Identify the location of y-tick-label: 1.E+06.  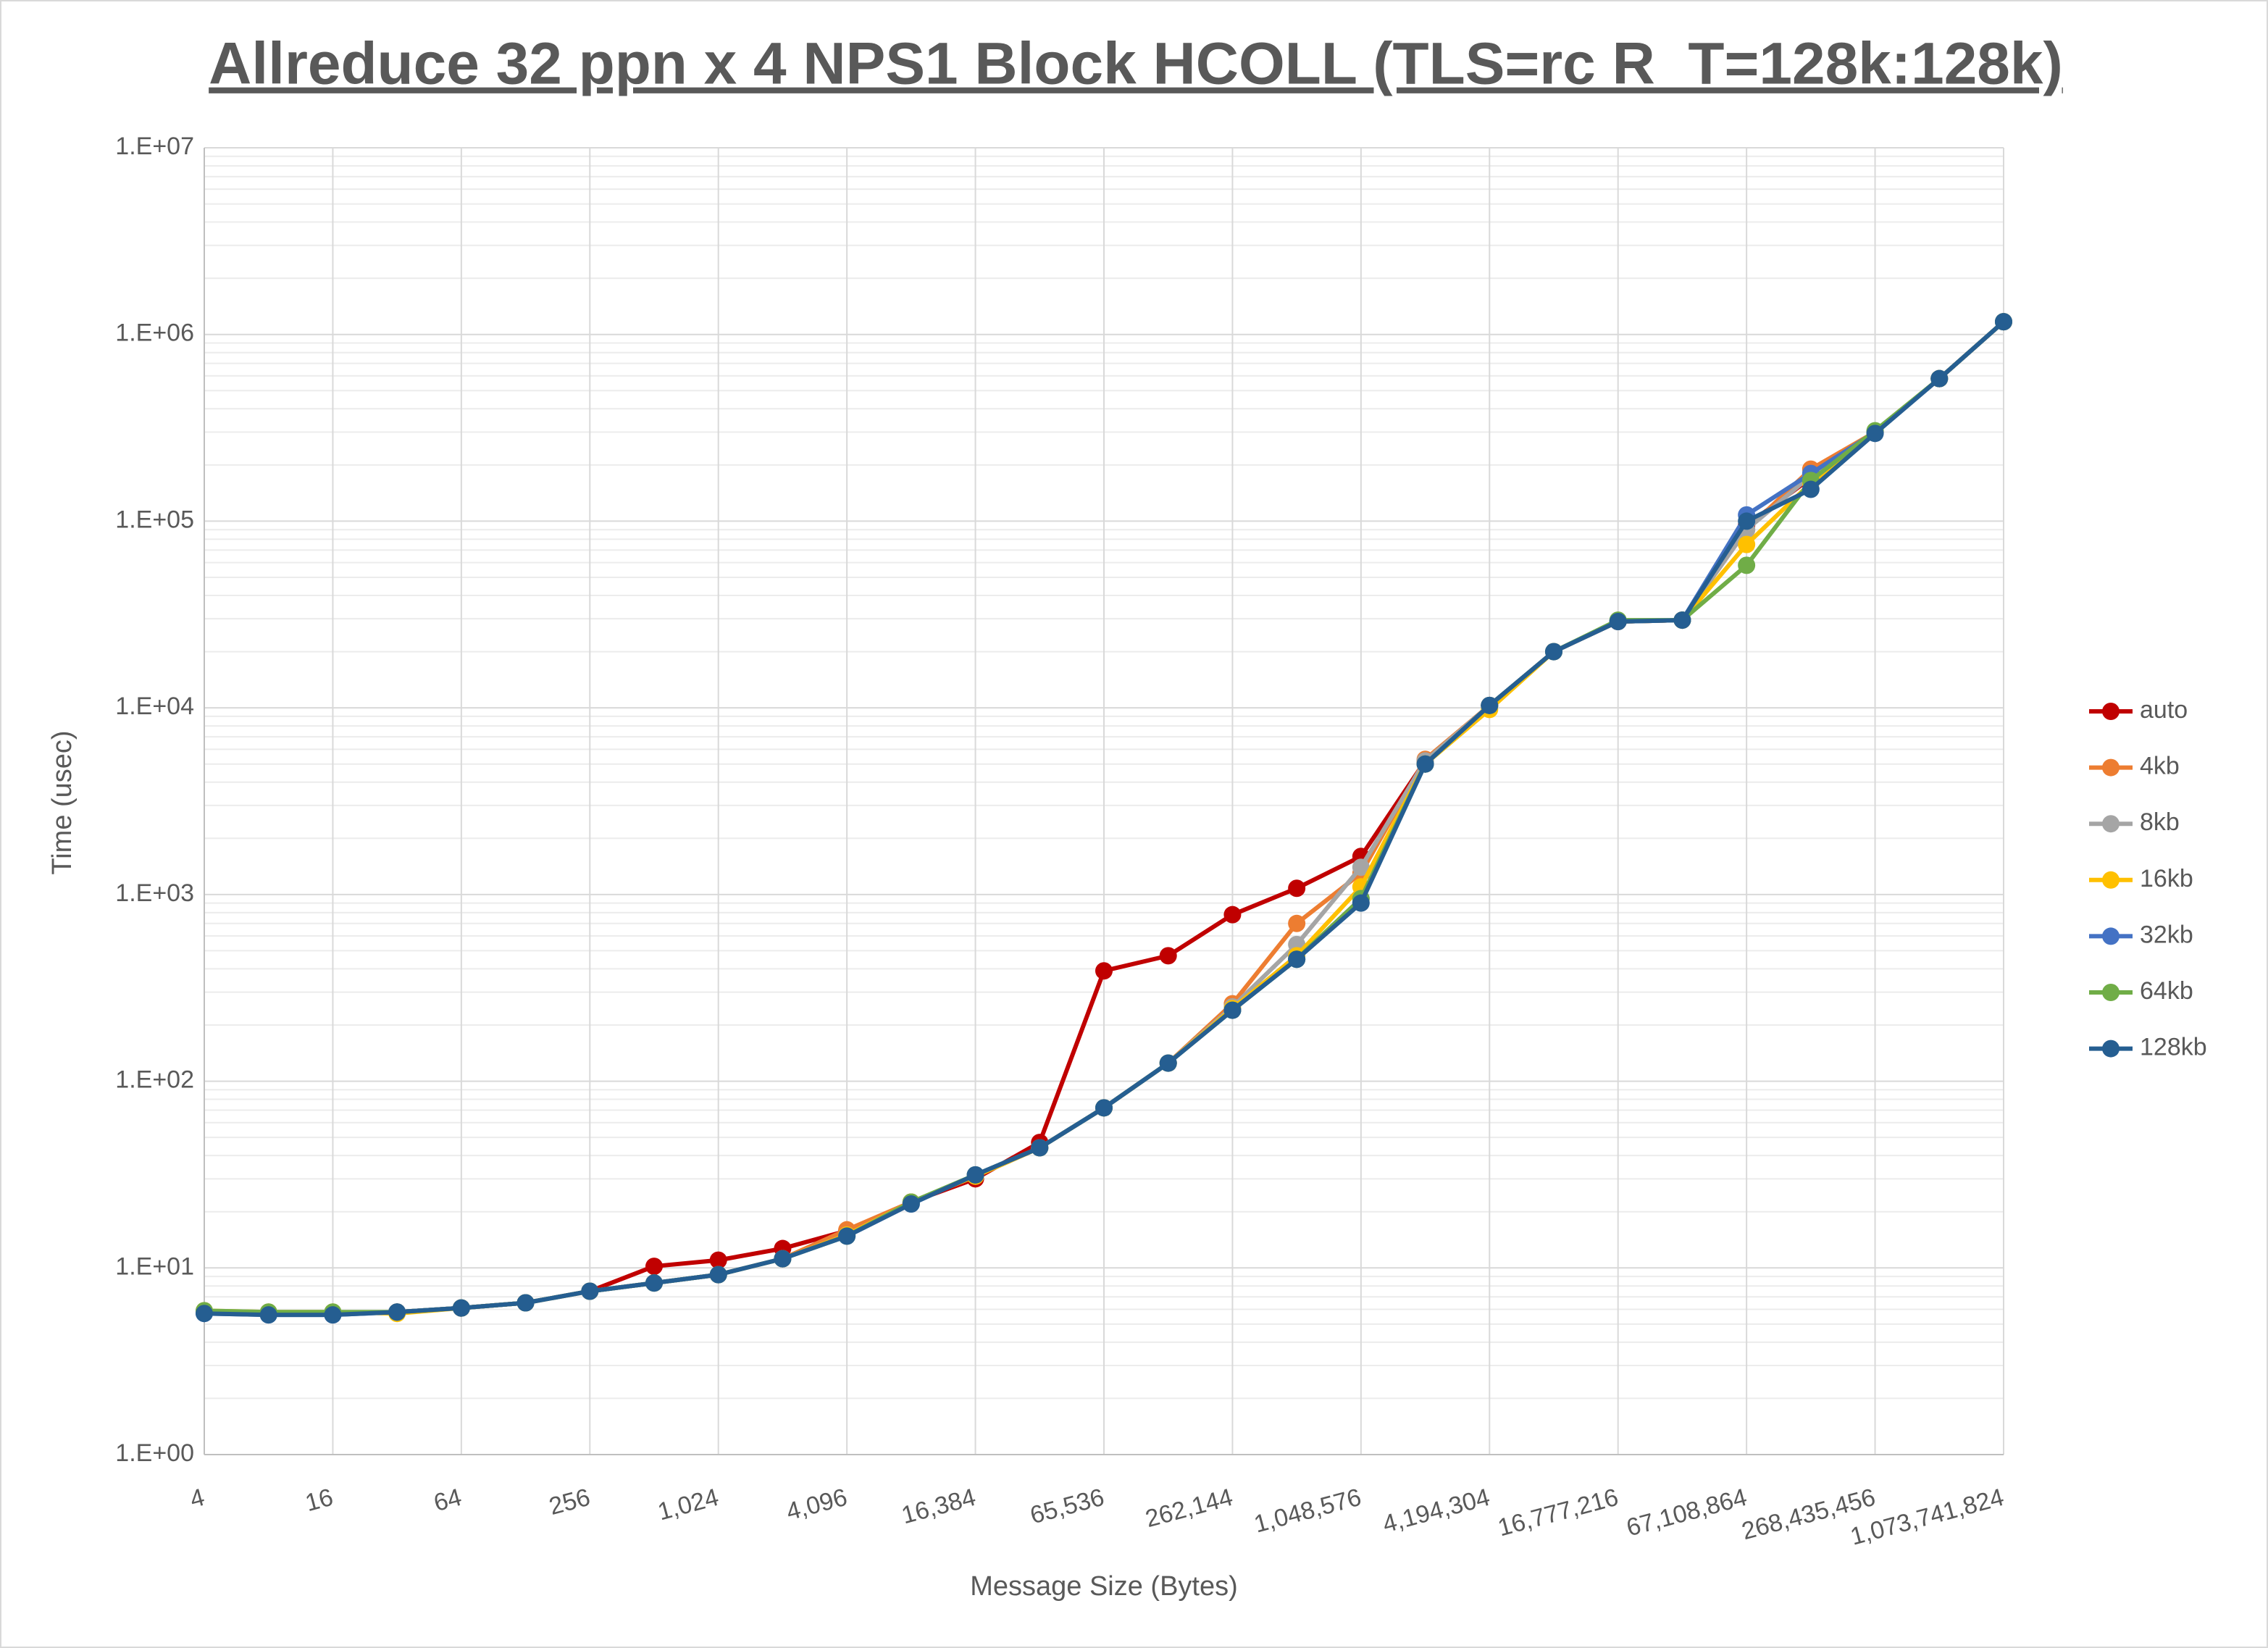
(155, 333).